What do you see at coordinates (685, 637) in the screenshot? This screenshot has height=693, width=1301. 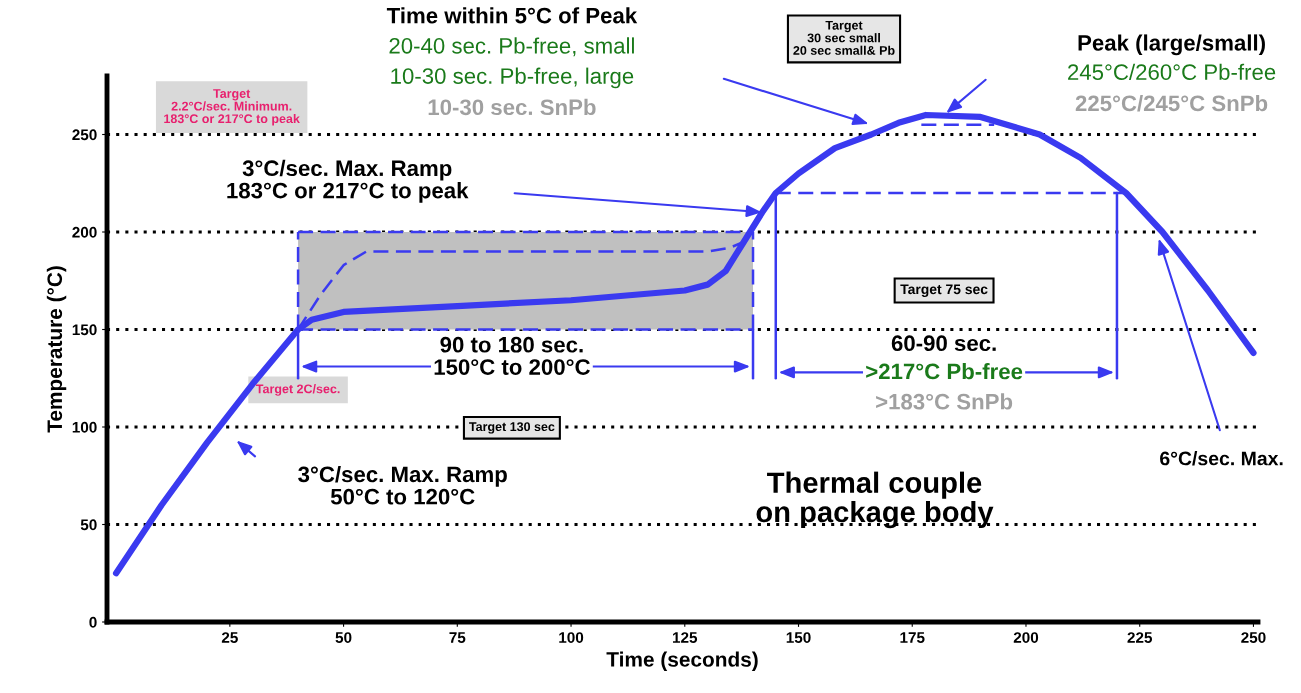 I see `x-tick-label: 125` at bounding box center [685, 637].